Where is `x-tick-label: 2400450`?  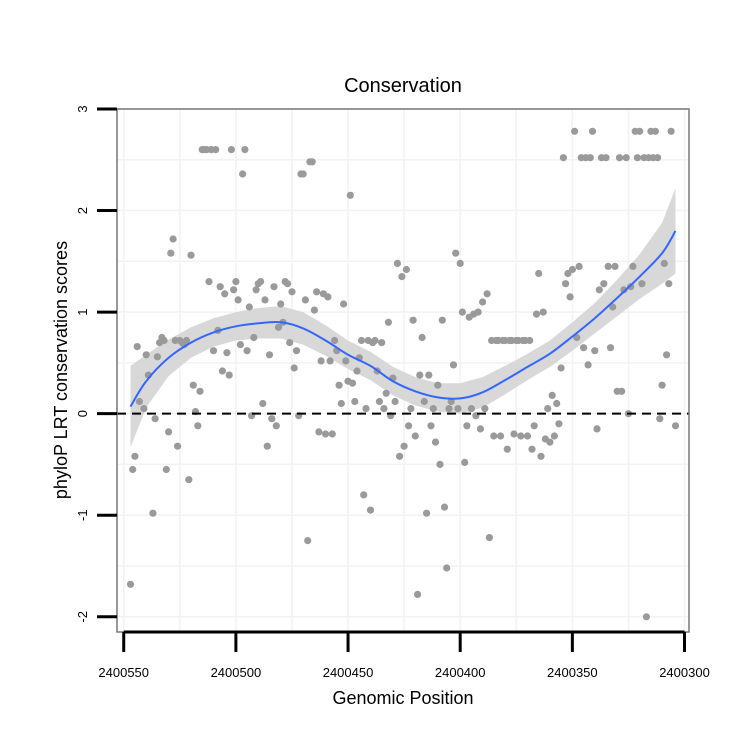
x-tick-label: 2400450 is located at coordinates (348, 672).